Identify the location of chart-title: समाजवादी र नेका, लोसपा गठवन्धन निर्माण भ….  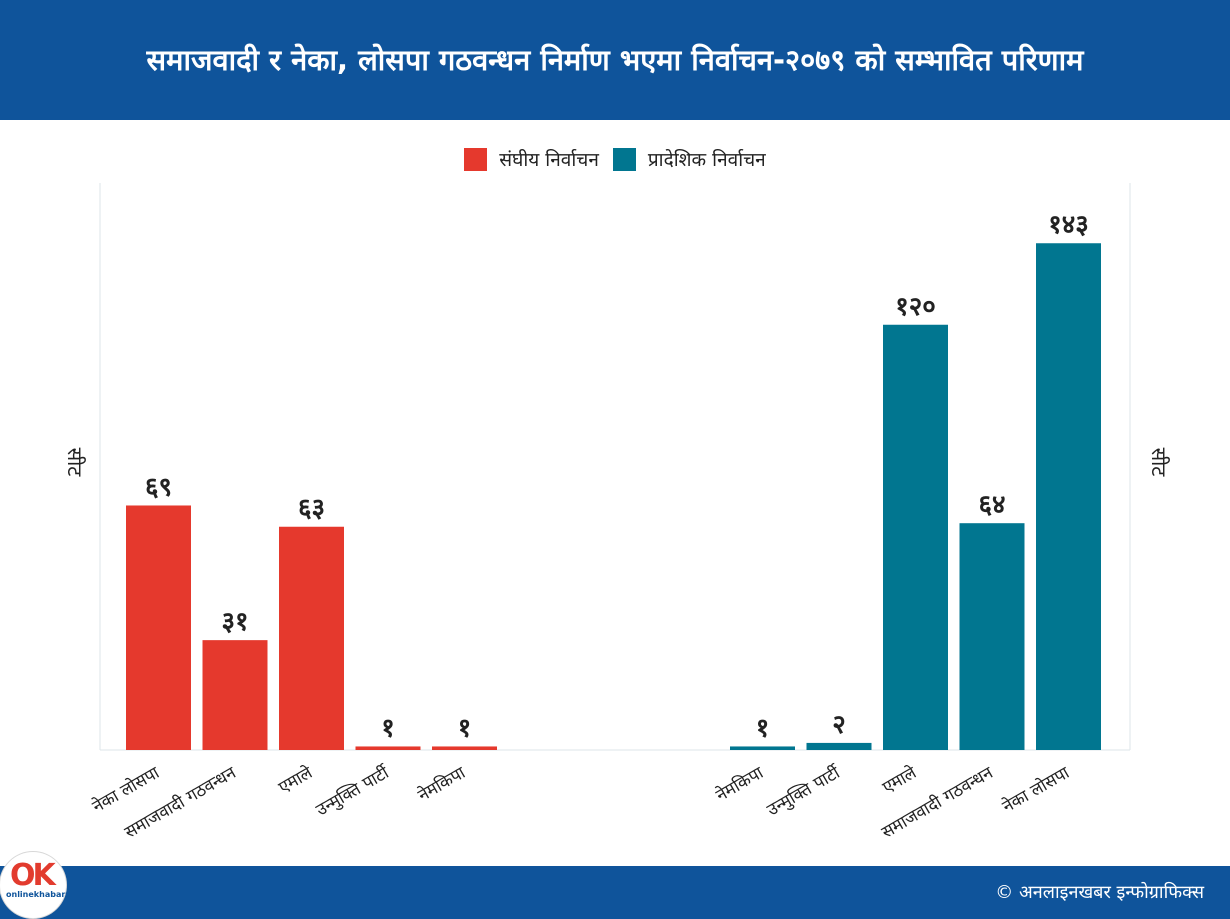
(615, 60).